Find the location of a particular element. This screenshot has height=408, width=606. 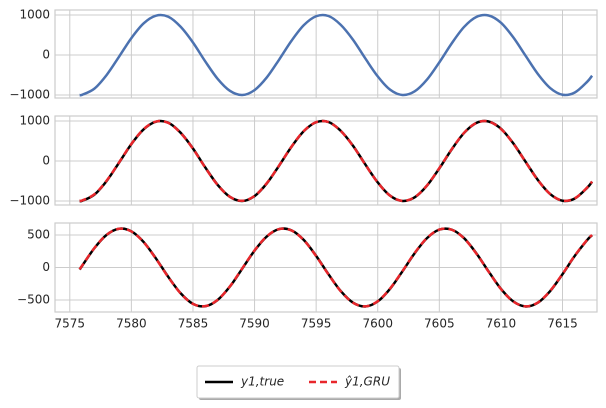

legend-label: y1,true is located at coordinates (262, 382).